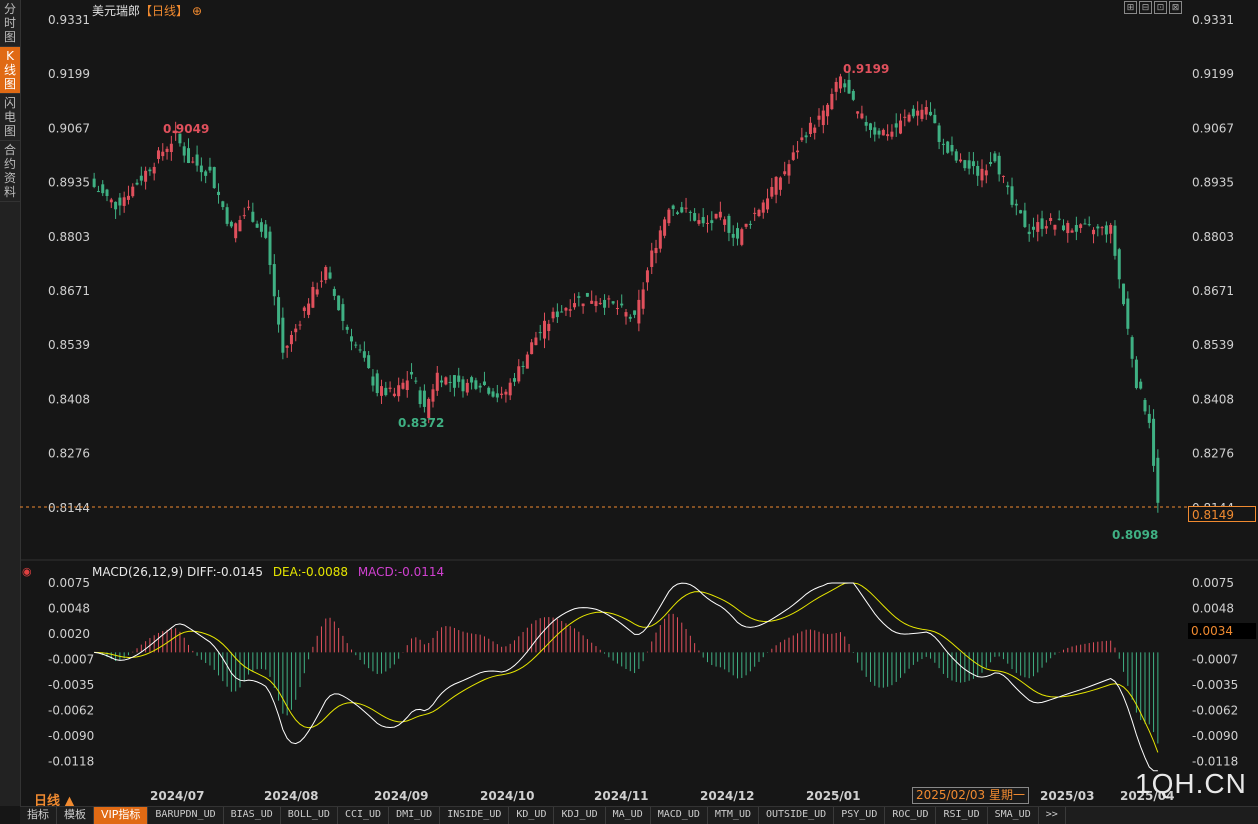  I want to click on left-tab-2: 闪电图, so click(10, 117).